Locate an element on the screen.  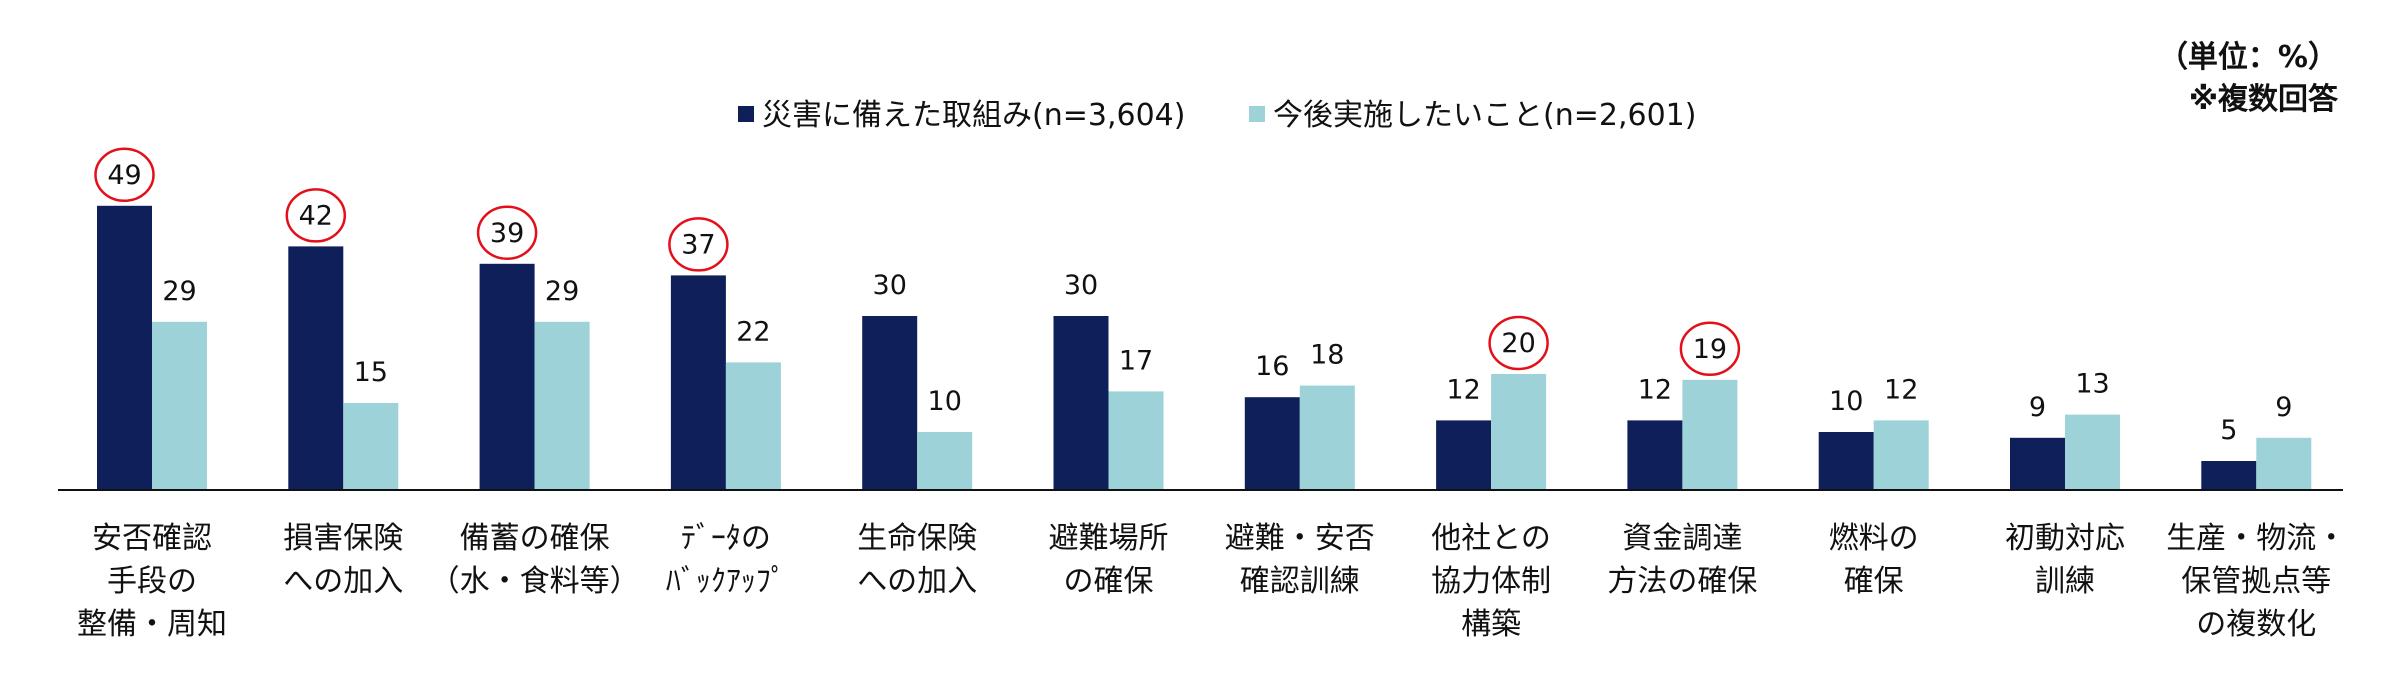
value-label: 16 is located at coordinates (1272, 366).